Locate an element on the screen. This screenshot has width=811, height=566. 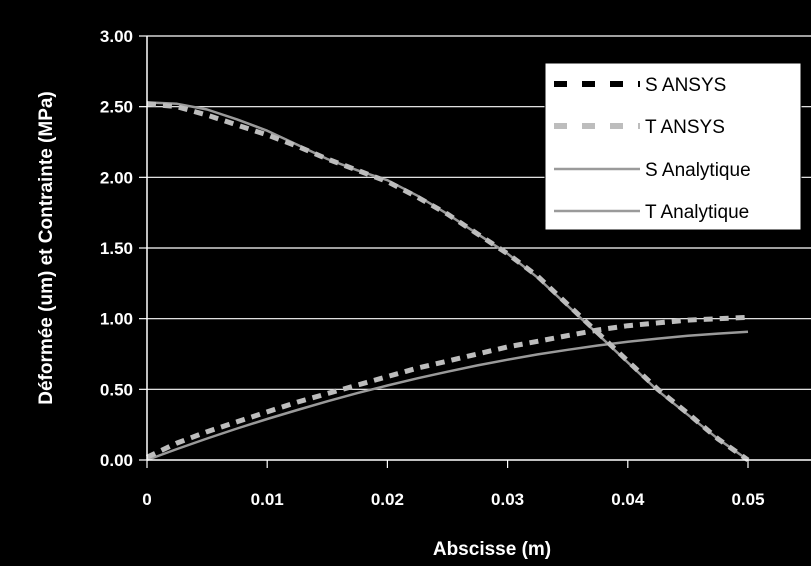
legend-label-3: T Analytique is located at coordinates (697, 212).